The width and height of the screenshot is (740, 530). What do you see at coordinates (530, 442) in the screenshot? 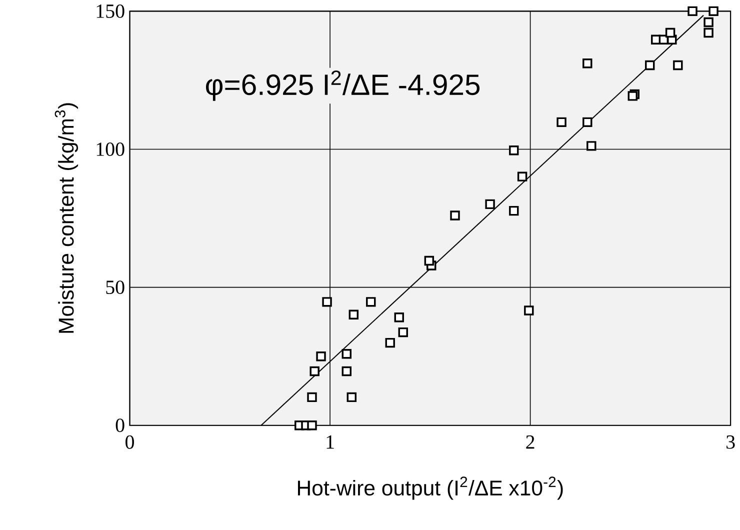
I see `x-tick-label: 2` at bounding box center [530, 442].